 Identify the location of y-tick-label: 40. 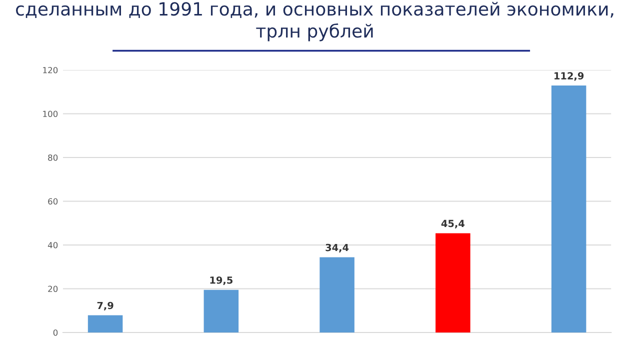
(53, 245).